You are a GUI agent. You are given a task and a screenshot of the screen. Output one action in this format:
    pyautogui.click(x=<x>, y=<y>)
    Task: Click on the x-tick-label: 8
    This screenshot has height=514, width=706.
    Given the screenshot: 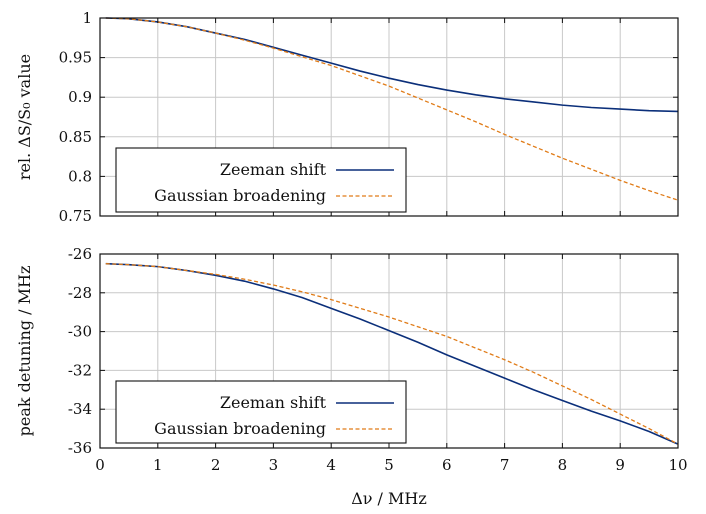 What is the action you would take?
    pyautogui.click(x=563, y=465)
    